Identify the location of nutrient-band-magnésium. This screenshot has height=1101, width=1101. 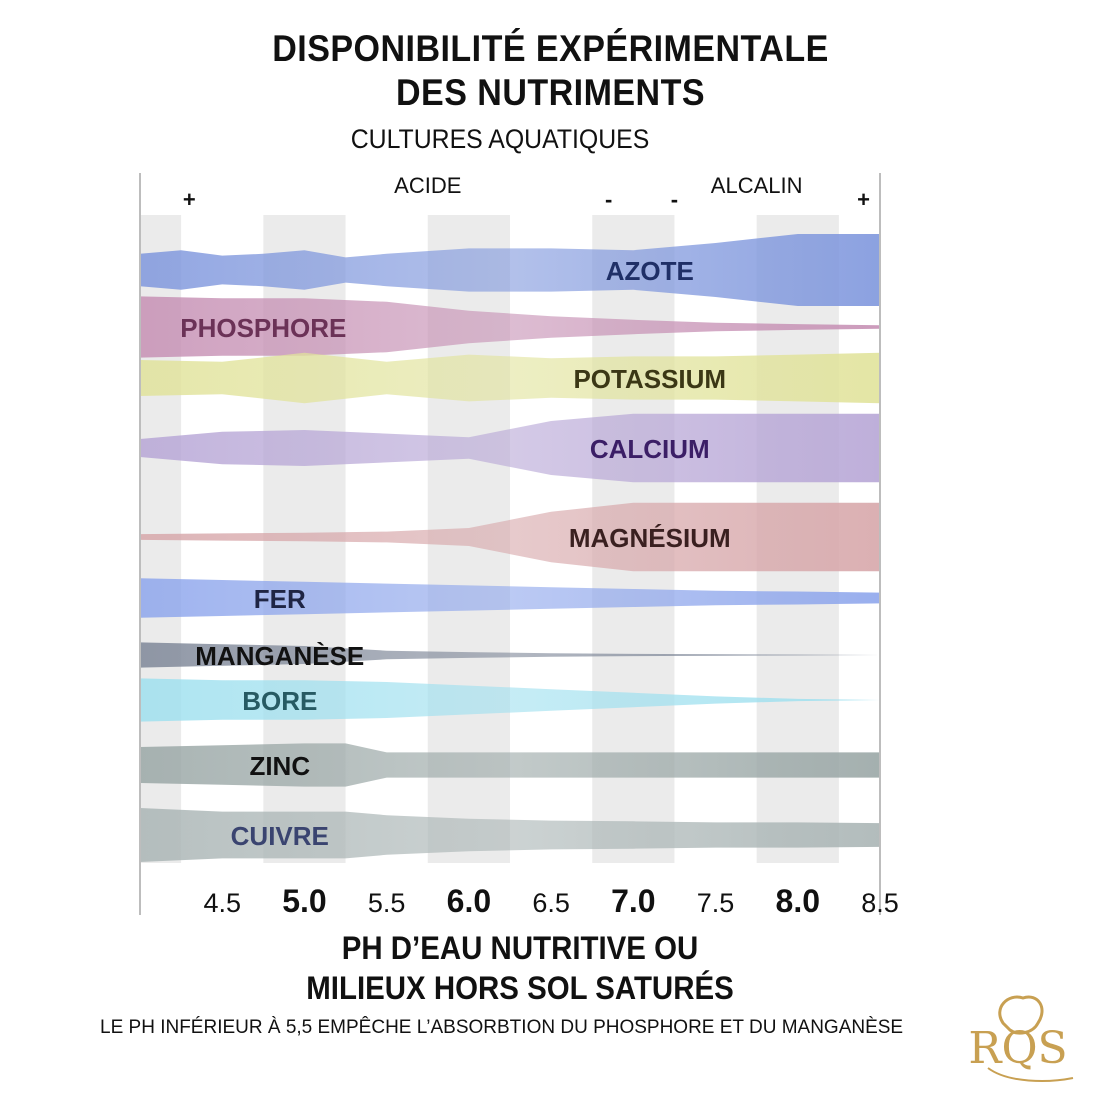
(510, 537).